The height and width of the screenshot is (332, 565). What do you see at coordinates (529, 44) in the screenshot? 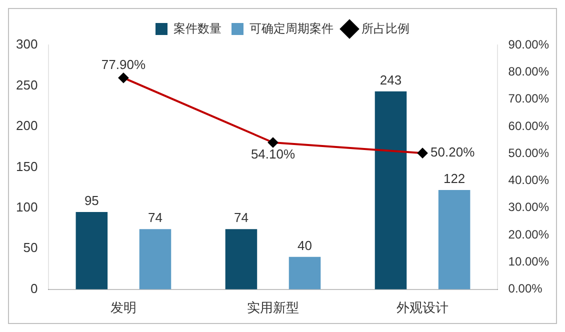
I see `y2-tick-label: 90.00%` at bounding box center [529, 44].